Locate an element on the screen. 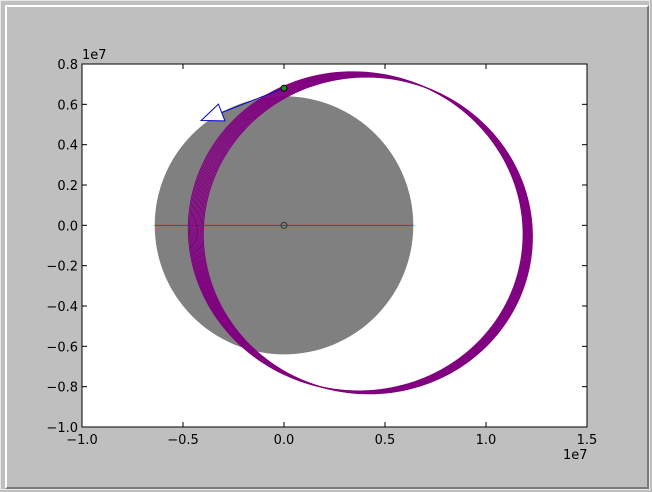 Image resolution: width=652 pixels, height=492 pixels. y-tick-label: 0.6 is located at coordinates (67, 105).